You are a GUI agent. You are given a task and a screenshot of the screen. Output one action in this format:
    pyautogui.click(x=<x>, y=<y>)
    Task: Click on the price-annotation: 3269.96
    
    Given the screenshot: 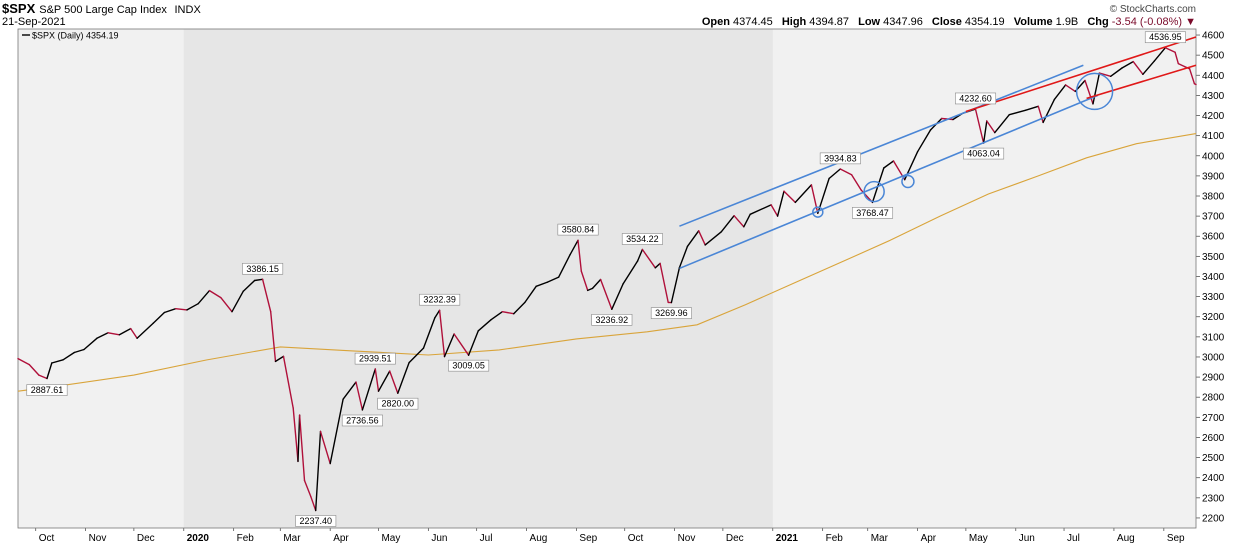 What is the action you would take?
    pyautogui.click(x=671, y=313)
    